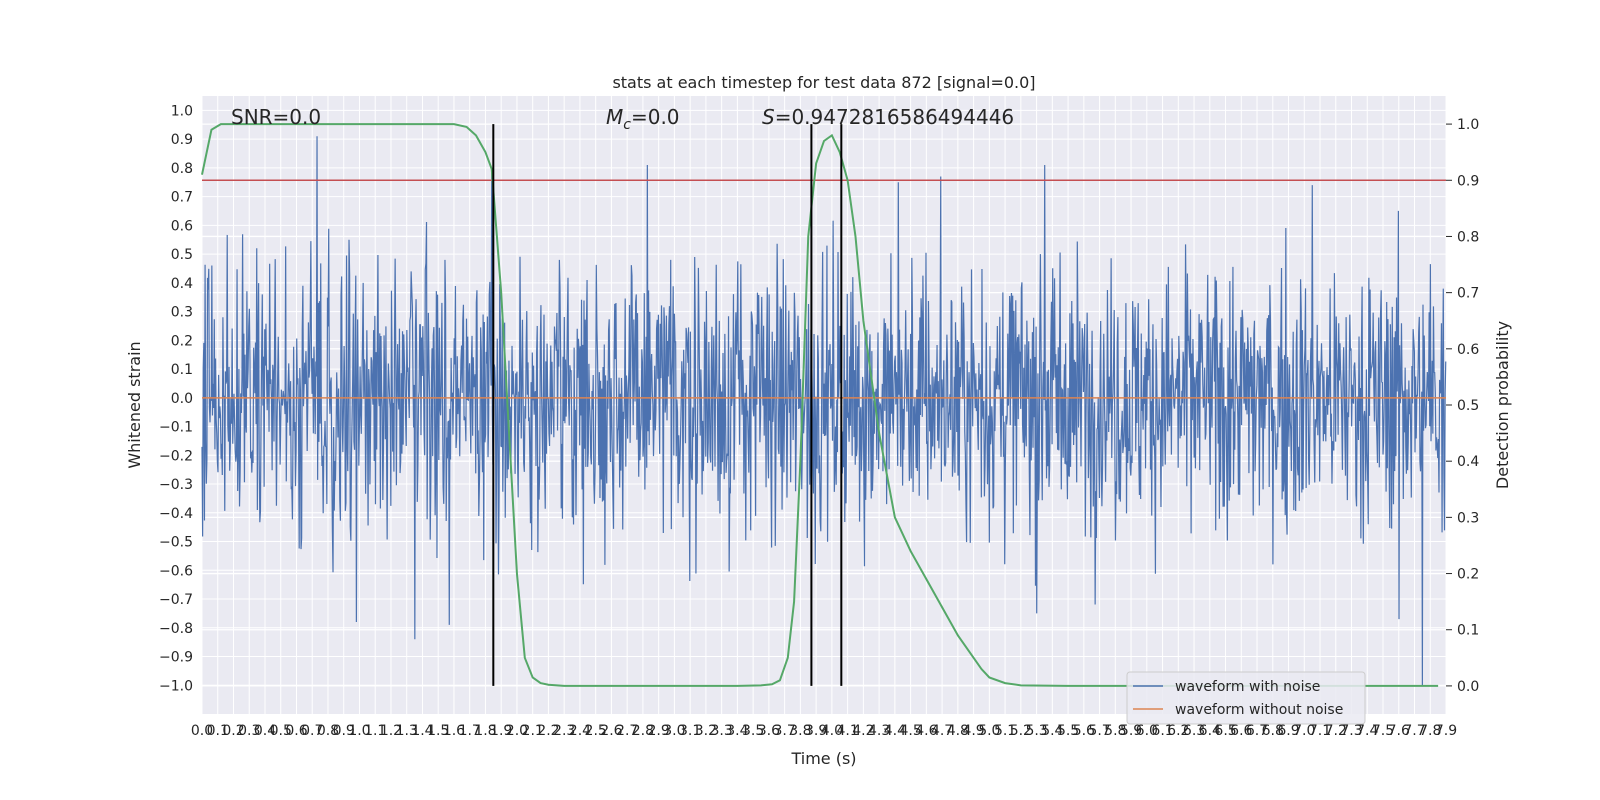 This screenshot has width=1600, height=800. I want to click on x-tick-label: 3.0, so click(674, 731).